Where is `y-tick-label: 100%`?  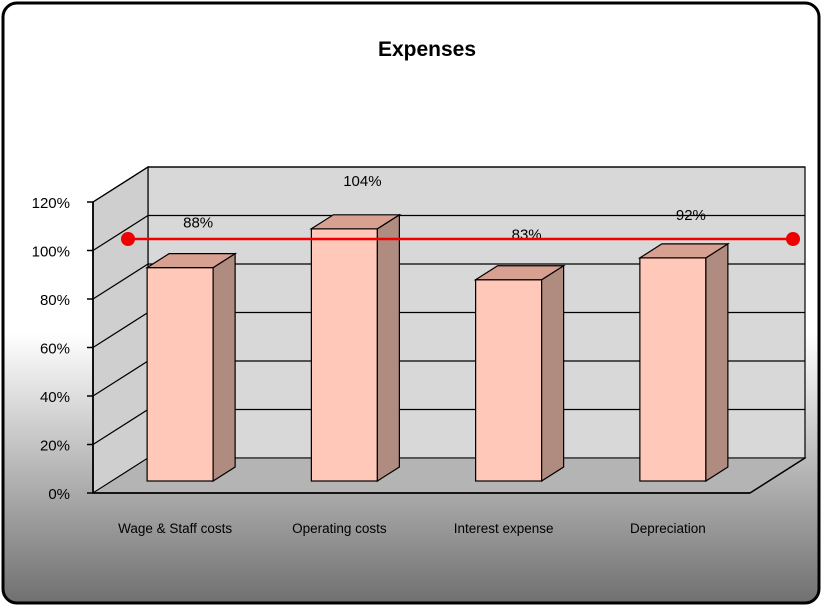 y-tick-label: 100% is located at coordinates (51, 252).